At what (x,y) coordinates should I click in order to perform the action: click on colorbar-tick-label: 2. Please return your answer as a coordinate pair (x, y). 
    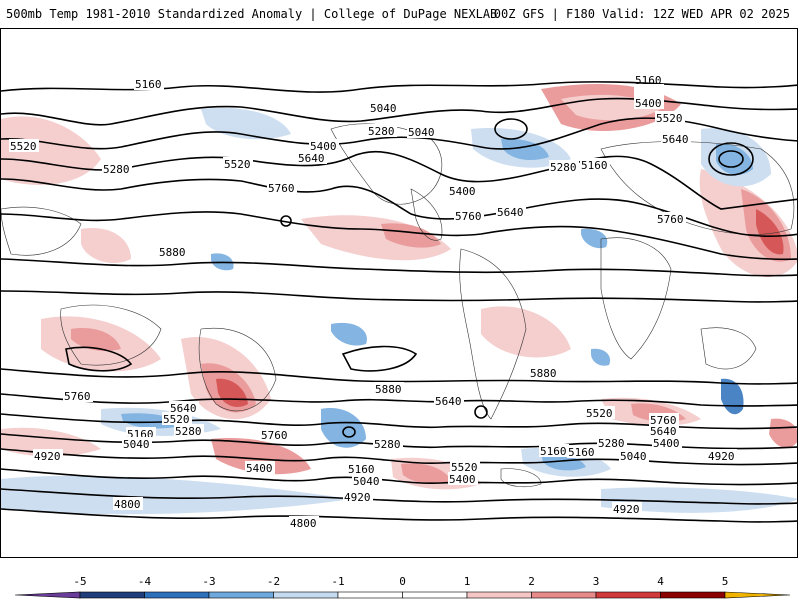
    Looking at the image, I should click on (531, 581).